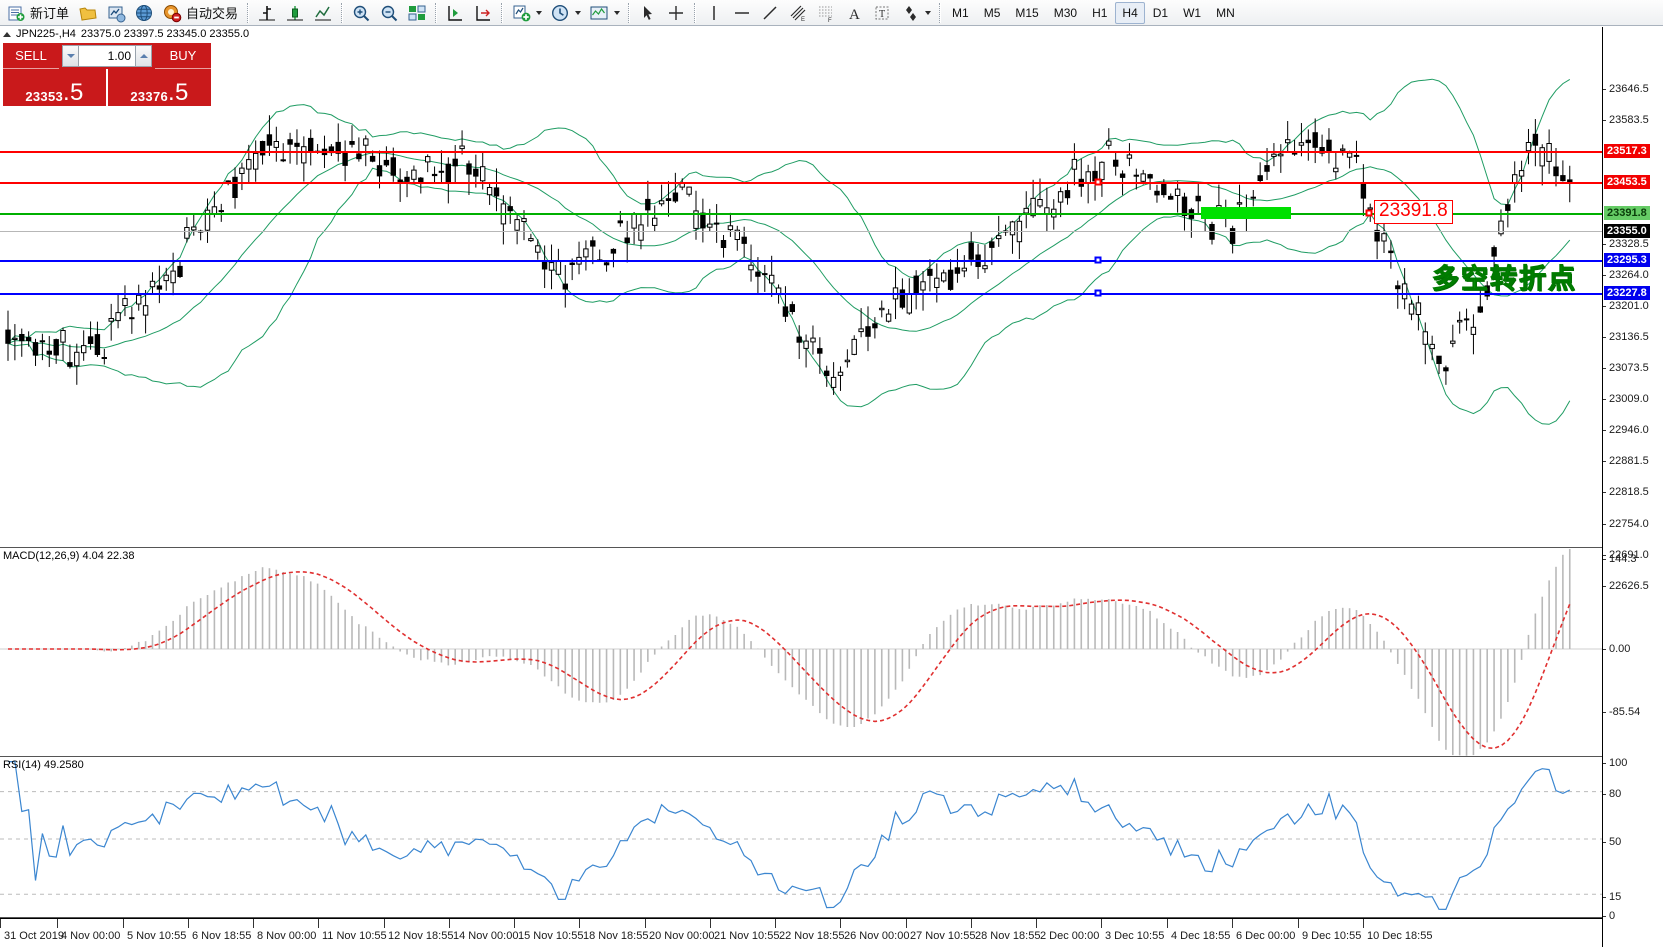 This screenshot has height=947, width=1663. Describe the element at coordinates (1626, 524) in the screenshot. I see `price-tick: 22754.0` at that location.